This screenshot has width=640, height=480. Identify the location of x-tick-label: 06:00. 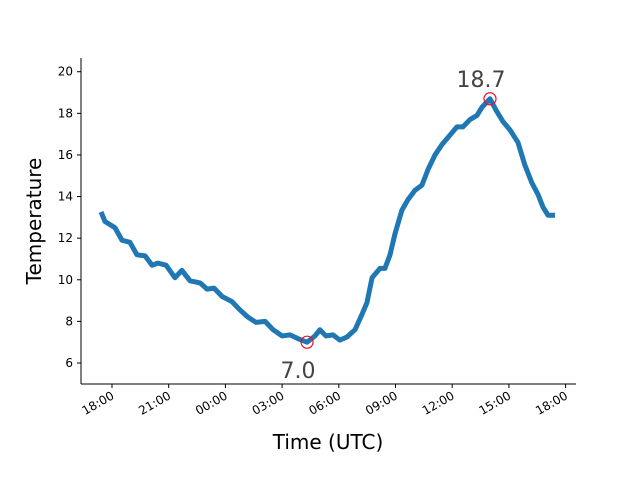
(324, 402).